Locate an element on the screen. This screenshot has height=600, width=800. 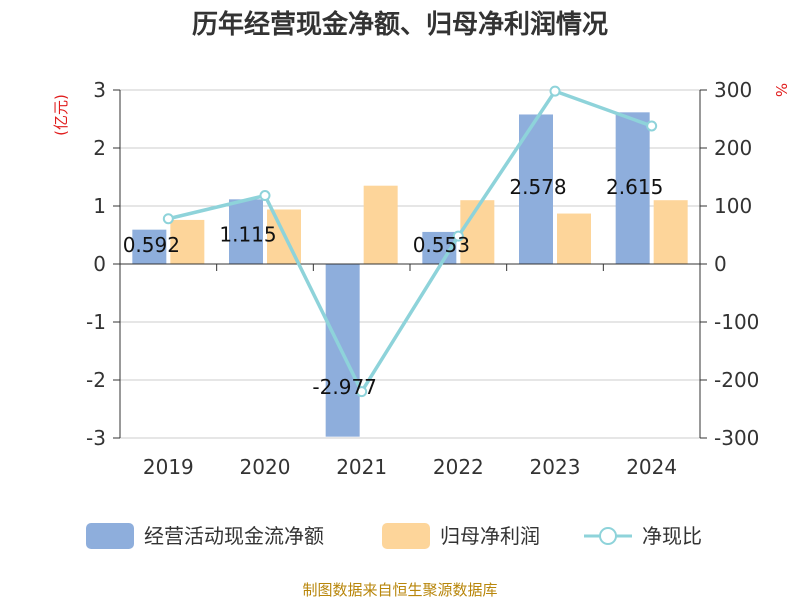
left-axis-unit: (亿元) is located at coordinates (61, 115).